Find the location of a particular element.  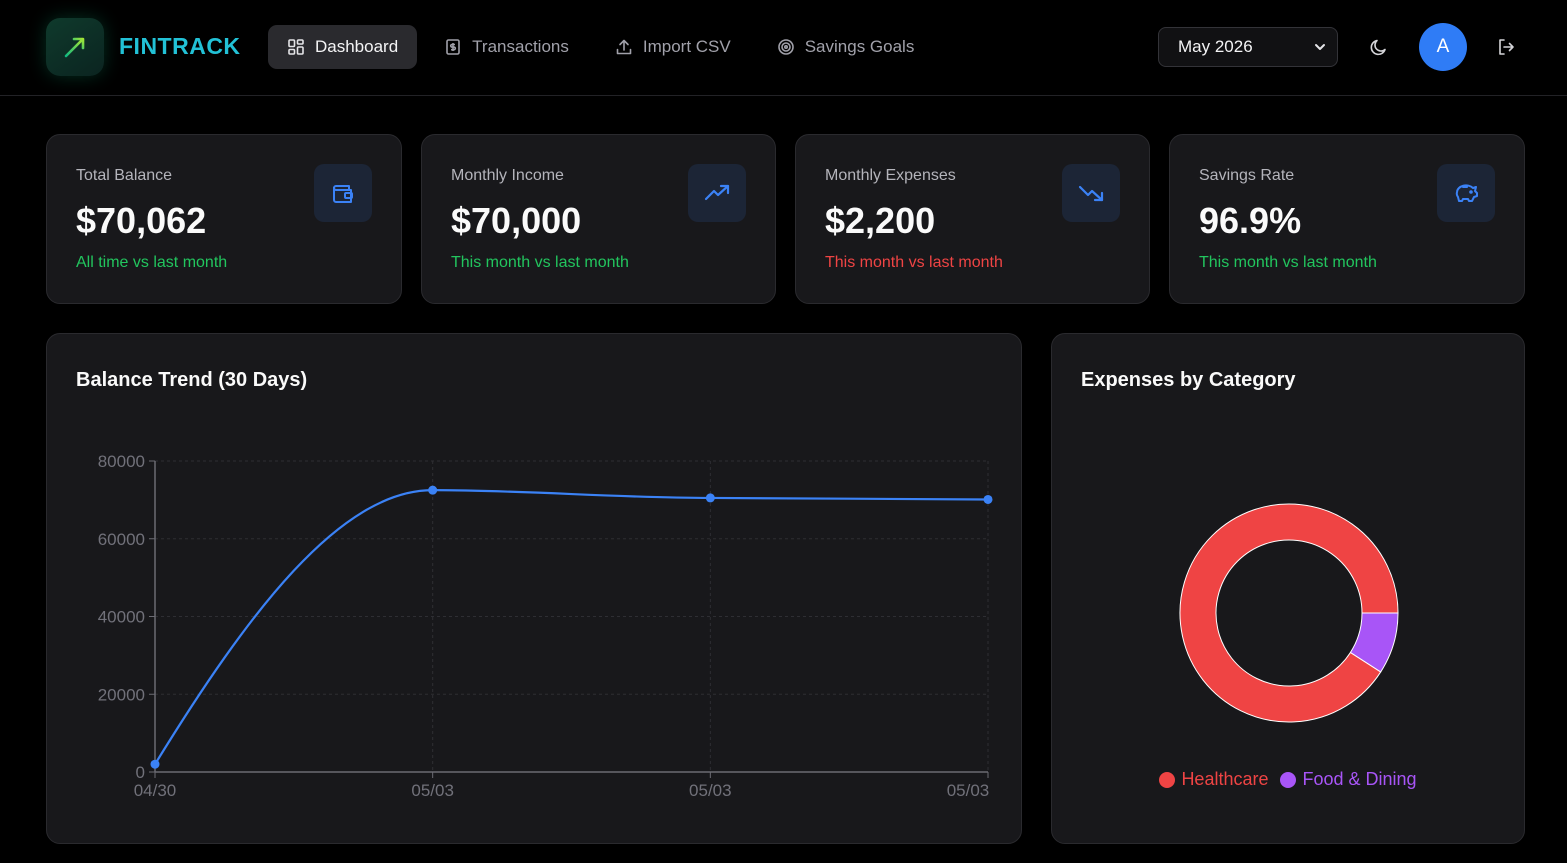

dashboard-grid-icon is located at coordinates (296, 47).